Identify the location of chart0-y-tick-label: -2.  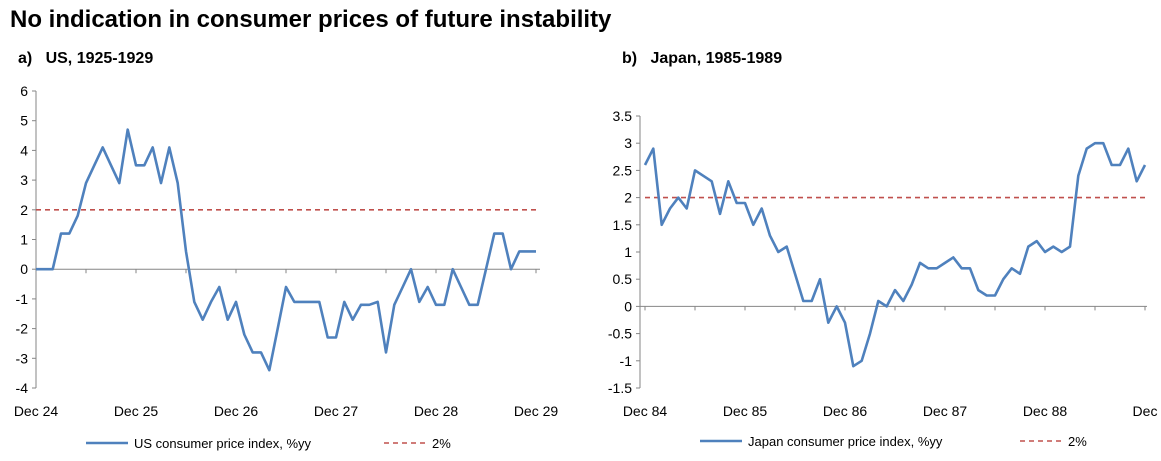
(22, 329).